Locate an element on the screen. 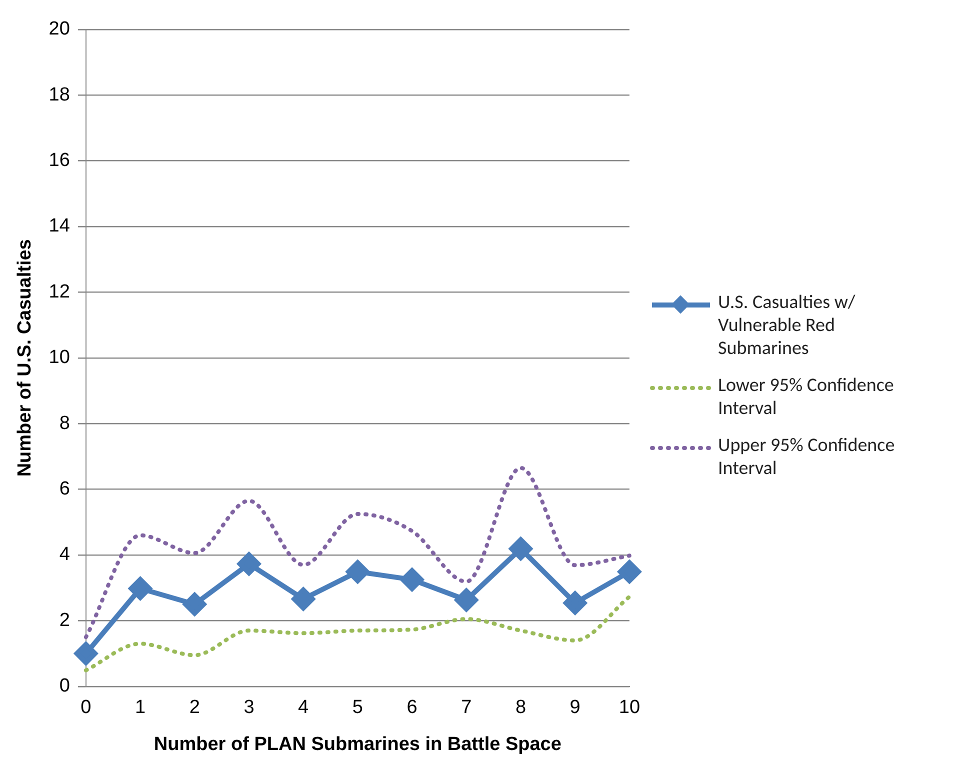 This screenshot has height=772, width=957. x-tick-label: 0 is located at coordinates (86, 707).